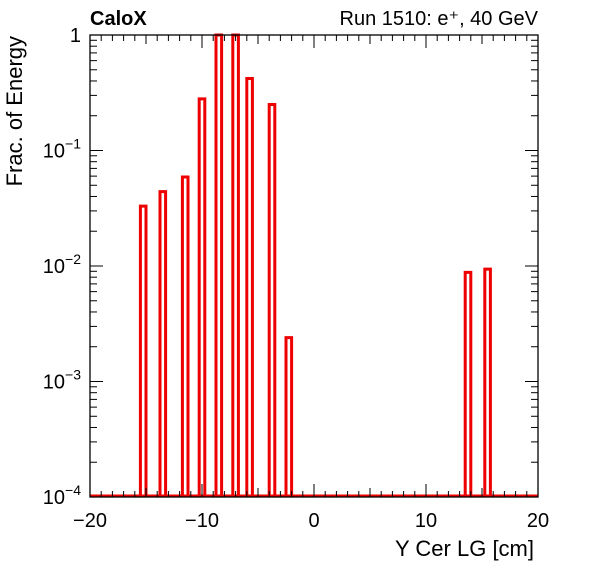 The image size is (596, 572). What do you see at coordinates (464, 548) in the screenshot?
I see `x-axis-label: Y Cer LG [cm]` at bounding box center [464, 548].